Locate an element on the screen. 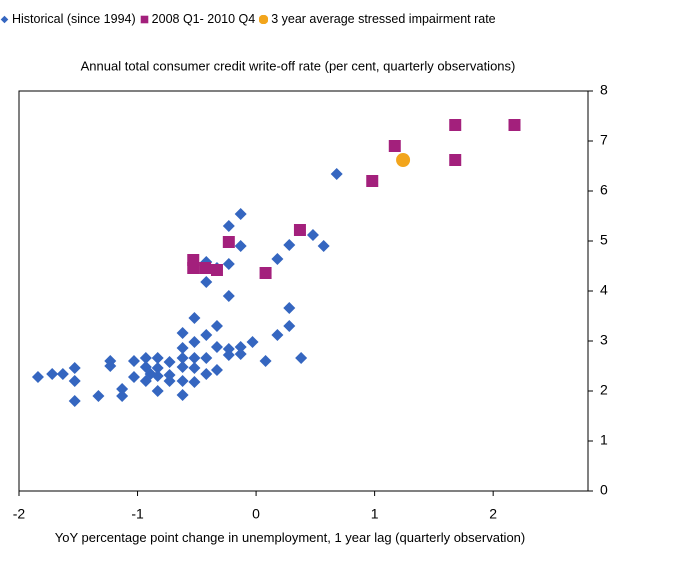  x-tick-label: 2 is located at coordinates (493, 514).